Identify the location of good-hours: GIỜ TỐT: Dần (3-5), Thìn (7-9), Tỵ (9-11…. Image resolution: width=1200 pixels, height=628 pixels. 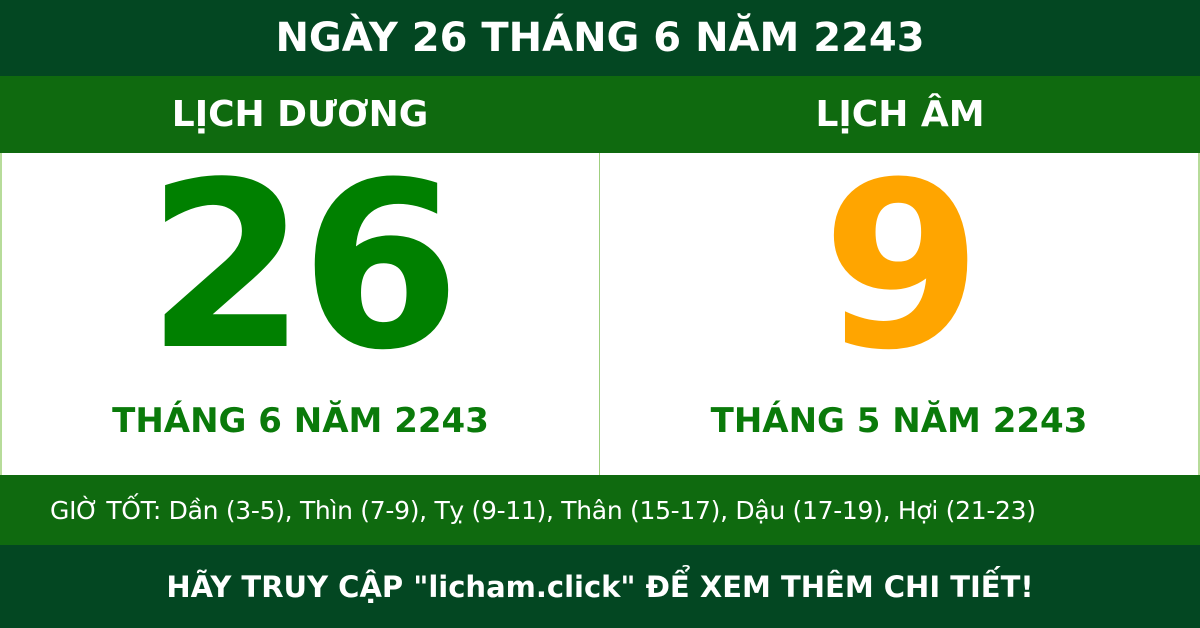
(600, 510).